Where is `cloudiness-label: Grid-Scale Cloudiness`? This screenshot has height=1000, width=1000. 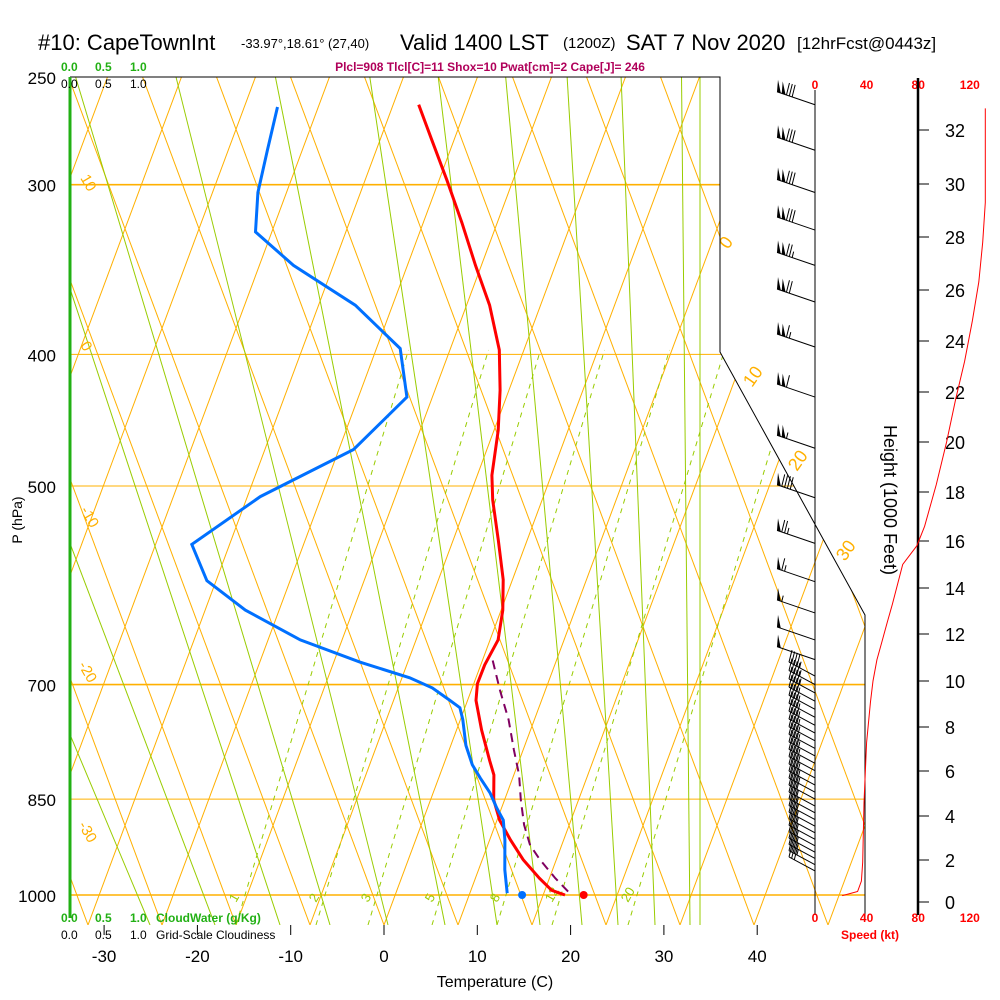
cloudiness-label: Grid-Scale Cloudiness is located at coordinates (215, 935).